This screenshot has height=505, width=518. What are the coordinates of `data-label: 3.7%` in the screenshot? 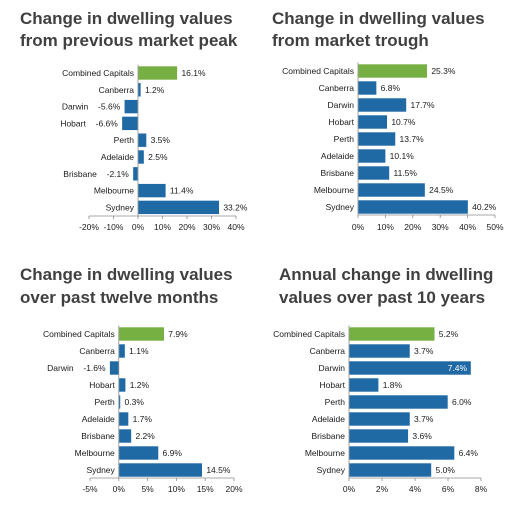 It's located at (424, 351).